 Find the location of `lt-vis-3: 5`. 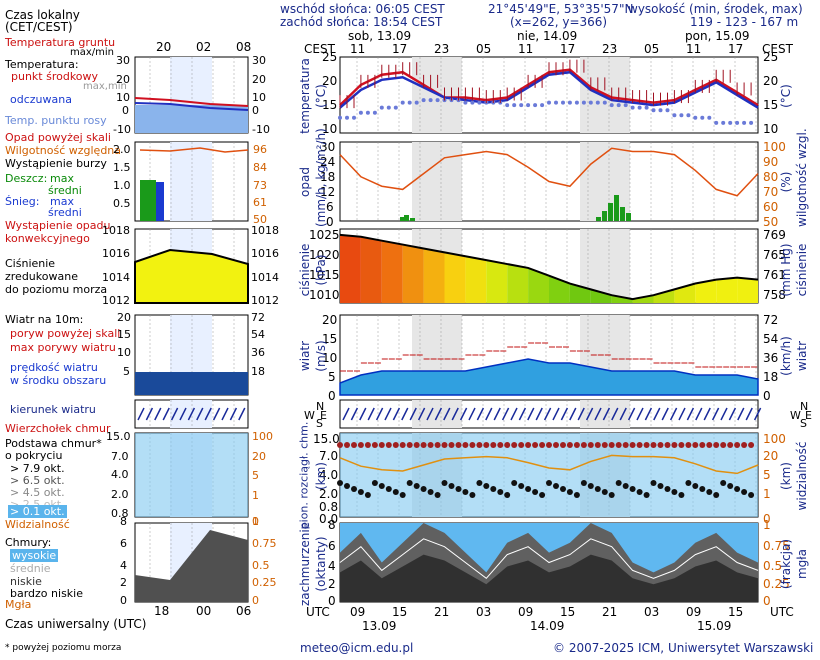

lt-vis-3: 5 is located at coordinates (255, 475).